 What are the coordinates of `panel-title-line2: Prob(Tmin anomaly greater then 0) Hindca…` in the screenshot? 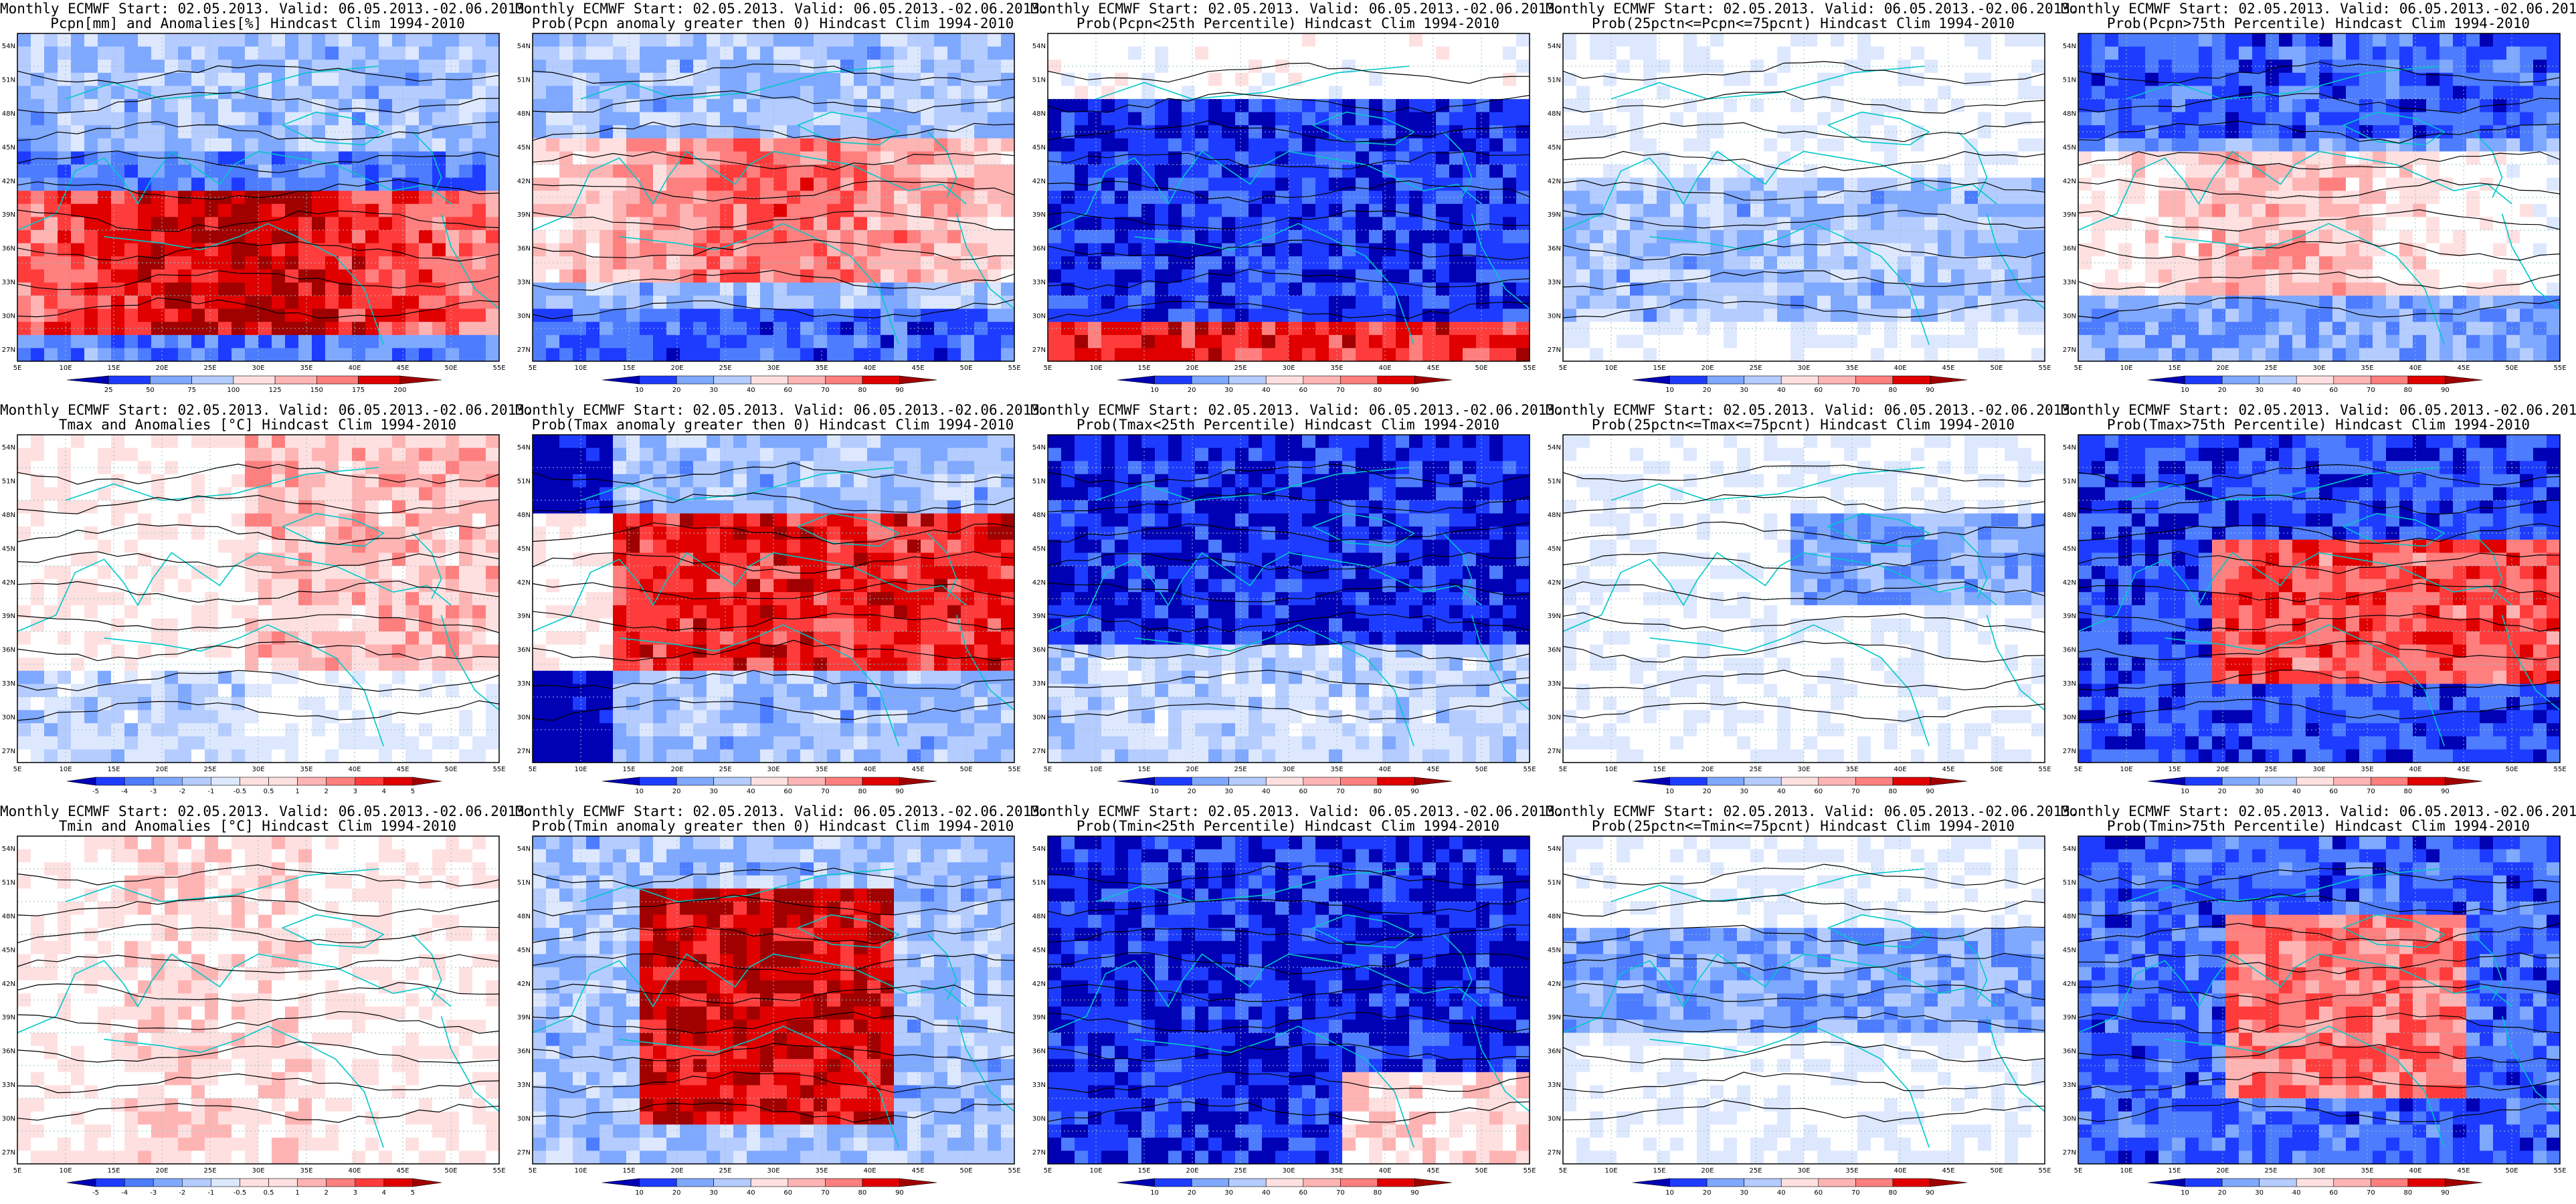 It's located at (773, 826).